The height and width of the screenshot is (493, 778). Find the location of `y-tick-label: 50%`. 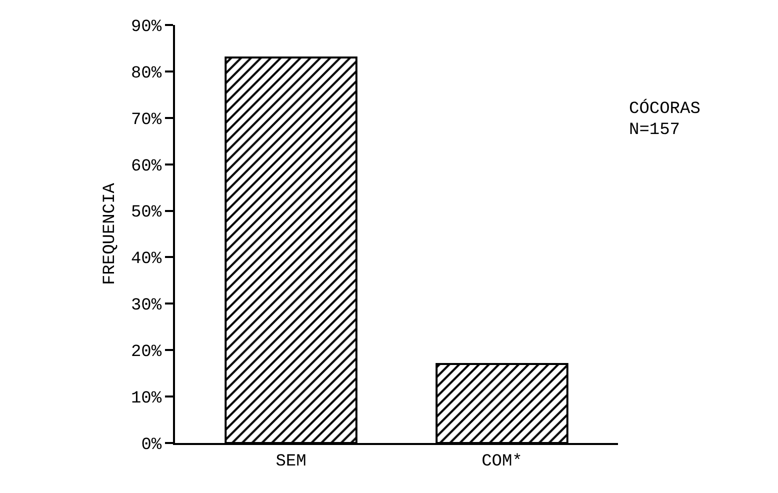

y-tick-label: 50% is located at coordinates (146, 213).